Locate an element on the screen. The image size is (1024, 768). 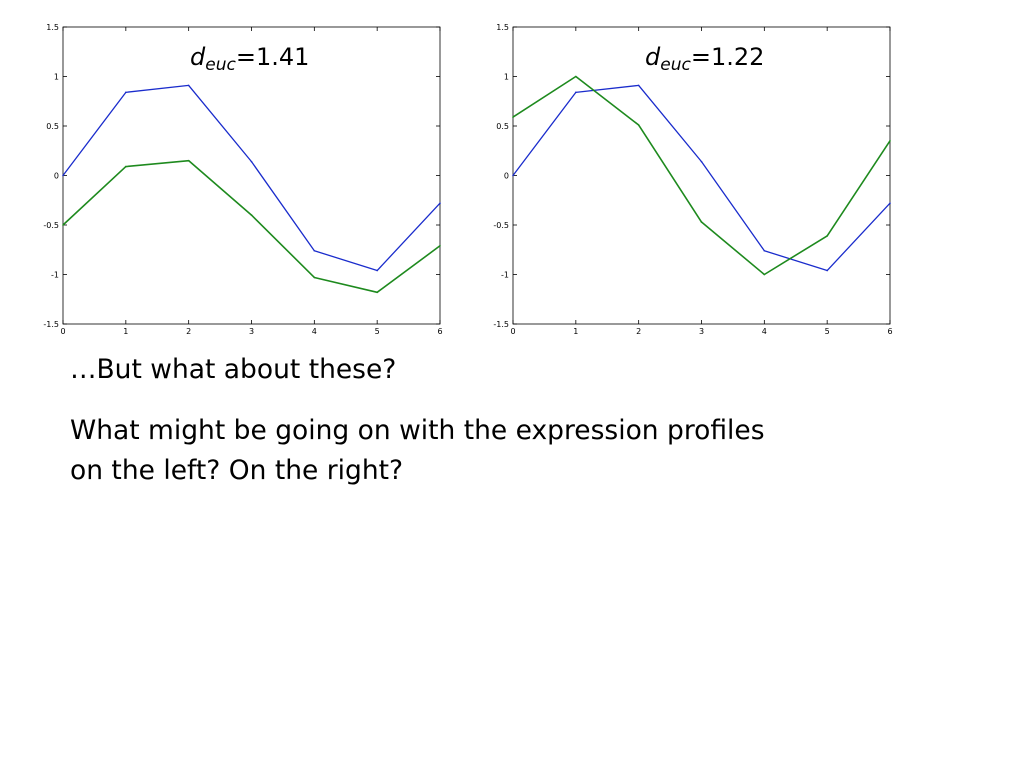
distance-value: =1.22 is located at coordinates (727, 57).